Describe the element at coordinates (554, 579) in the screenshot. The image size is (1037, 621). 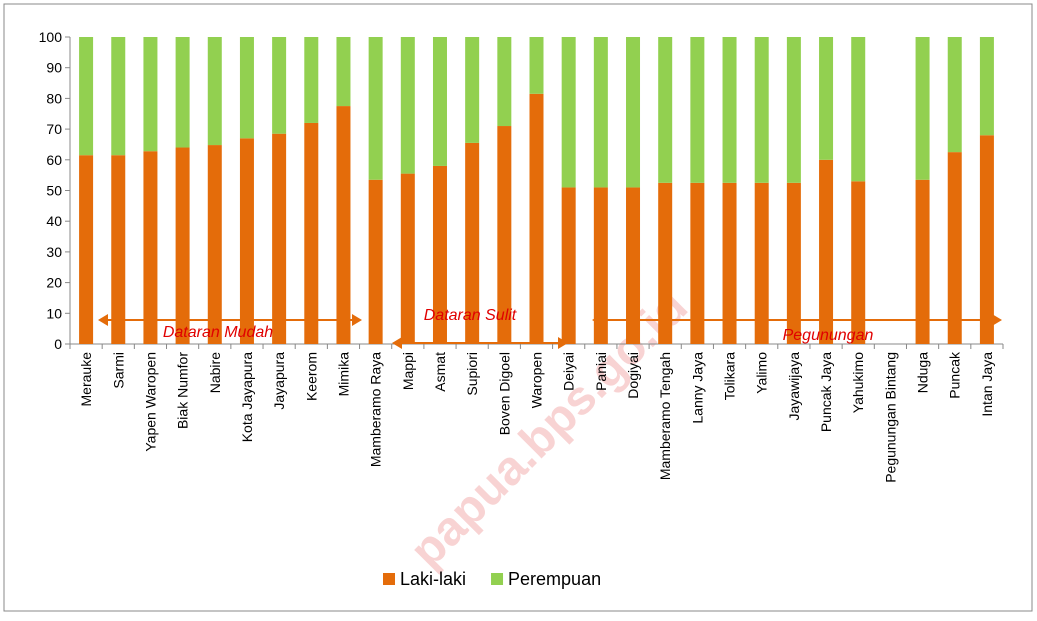
I see `legend-label: Perempuan` at that location.